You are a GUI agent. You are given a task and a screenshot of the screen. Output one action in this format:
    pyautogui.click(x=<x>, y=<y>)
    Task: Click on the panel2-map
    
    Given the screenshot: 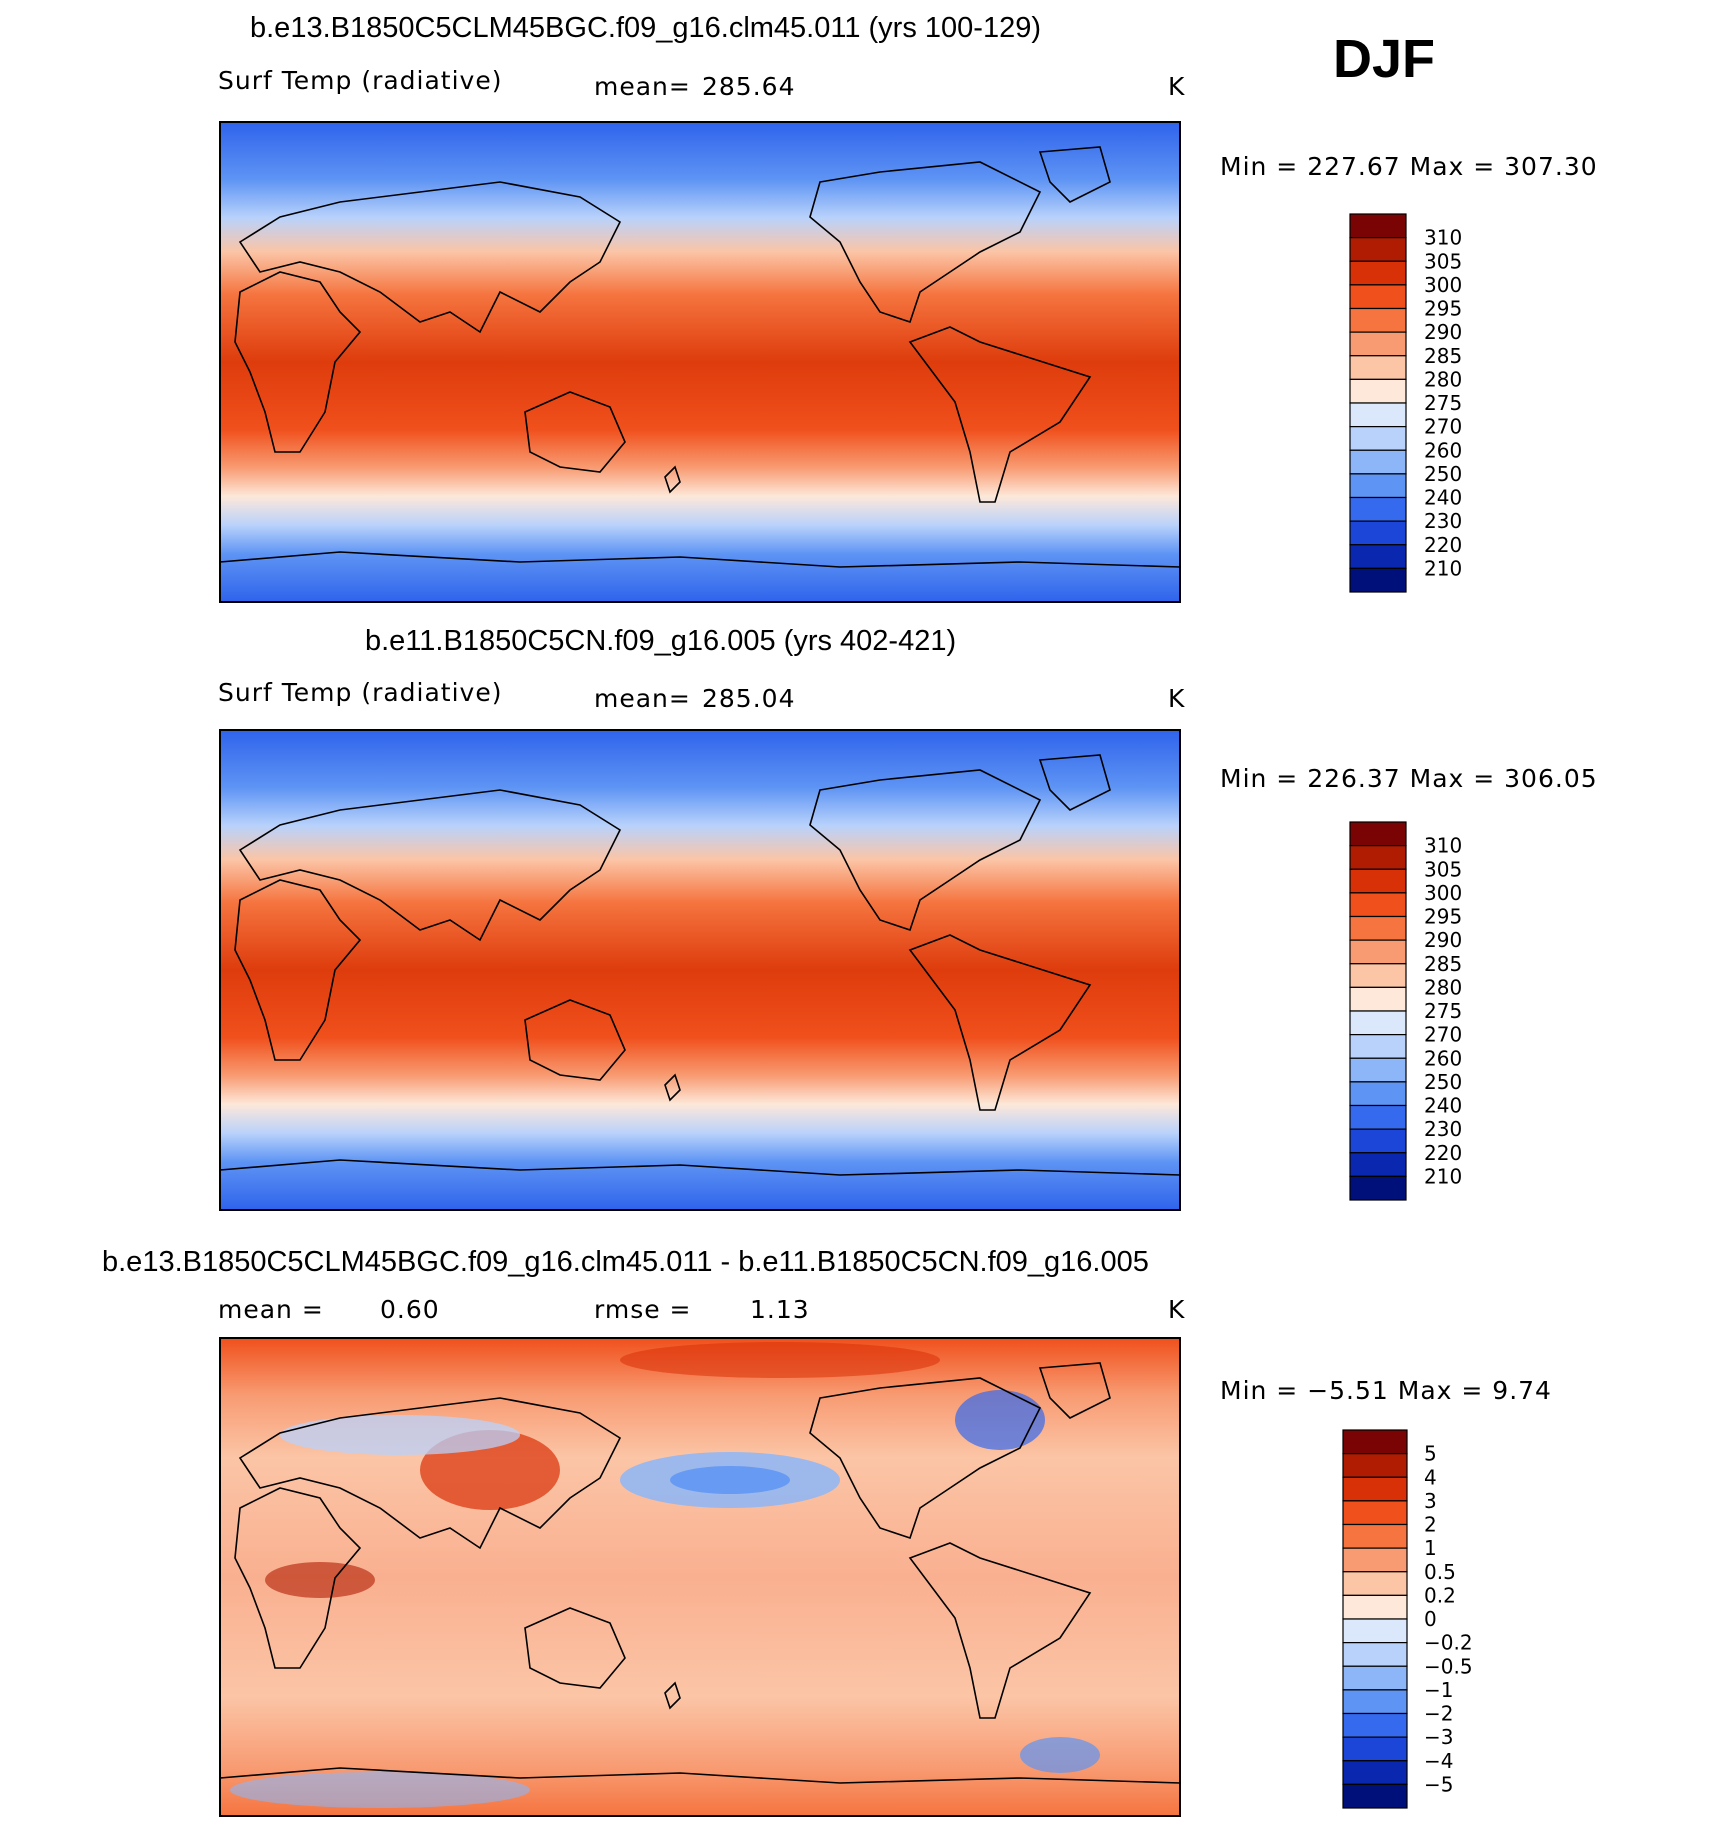 What is the action you would take?
    pyautogui.click(x=700, y=970)
    